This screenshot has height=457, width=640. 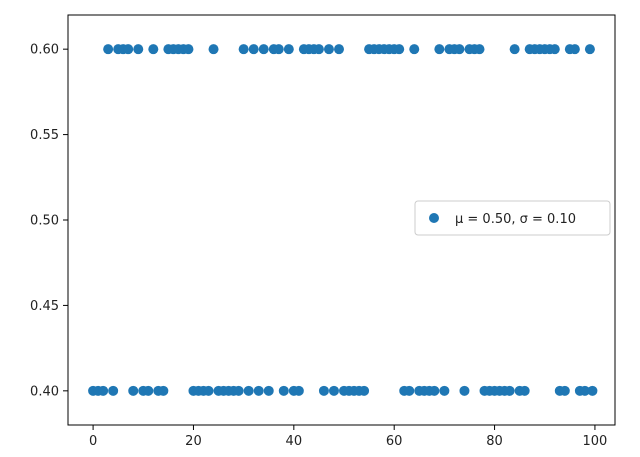 What do you see at coordinates (93, 441) in the screenshot?
I see `x-tick-label: 0` at bounding box center [93, 441].